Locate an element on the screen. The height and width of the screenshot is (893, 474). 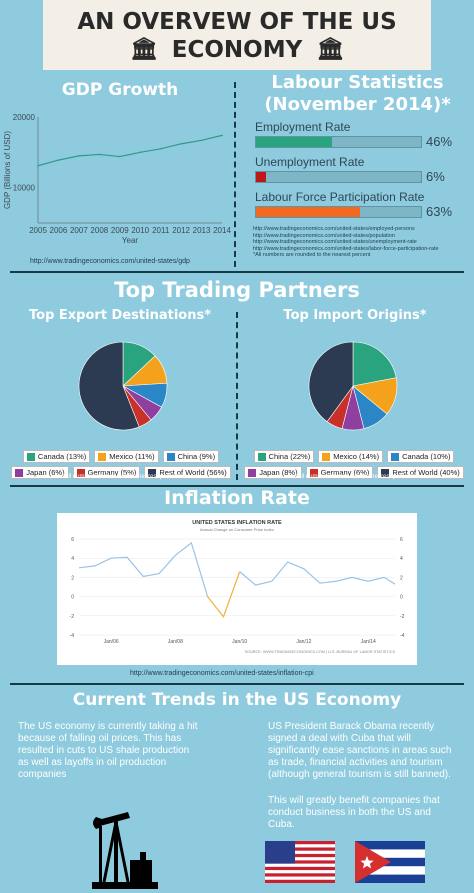
labour-bar-row: Employment Rate 46% is located at coordinates (361, 134).